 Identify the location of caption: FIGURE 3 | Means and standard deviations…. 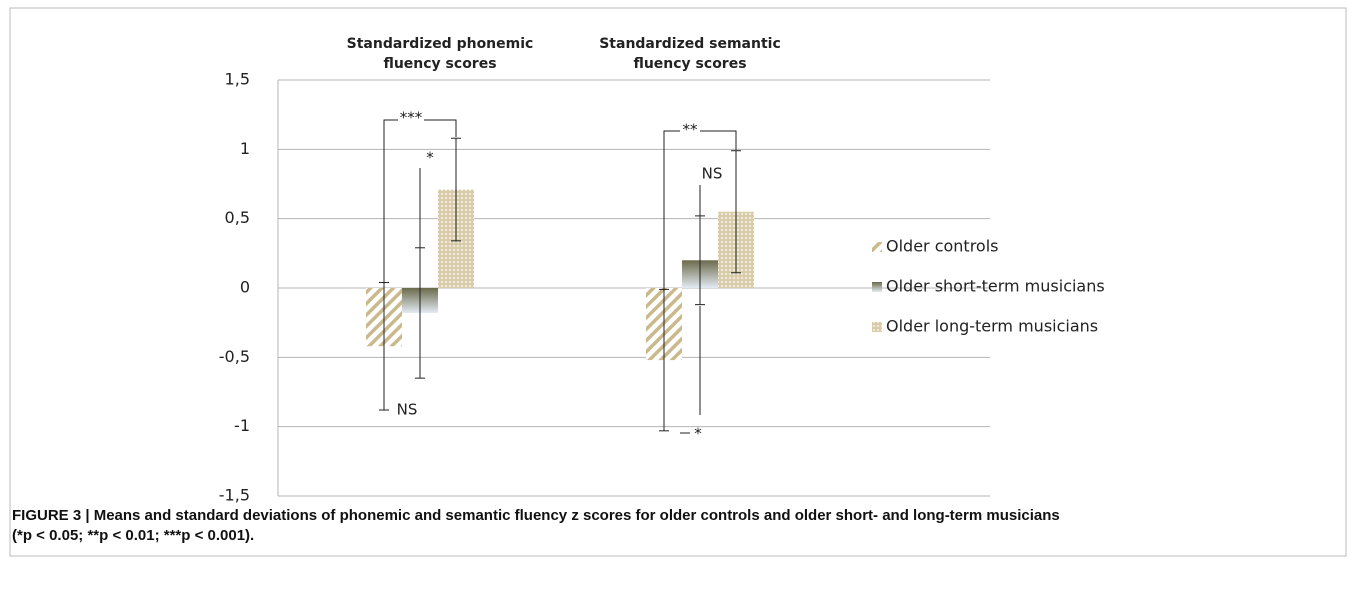
(536, 515).